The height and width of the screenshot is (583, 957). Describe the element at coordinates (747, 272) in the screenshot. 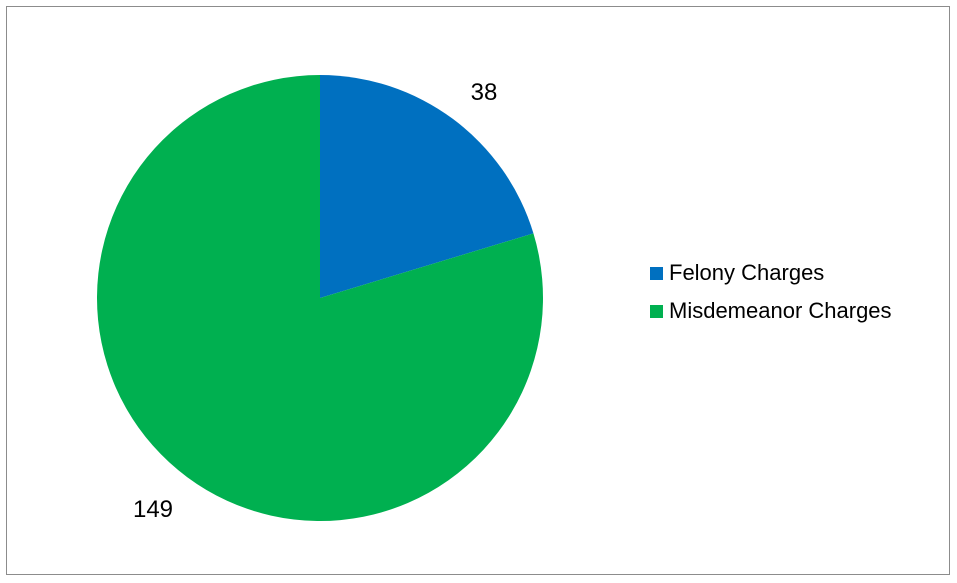

I see `legend-label-felony: Felony Charges` at that location.